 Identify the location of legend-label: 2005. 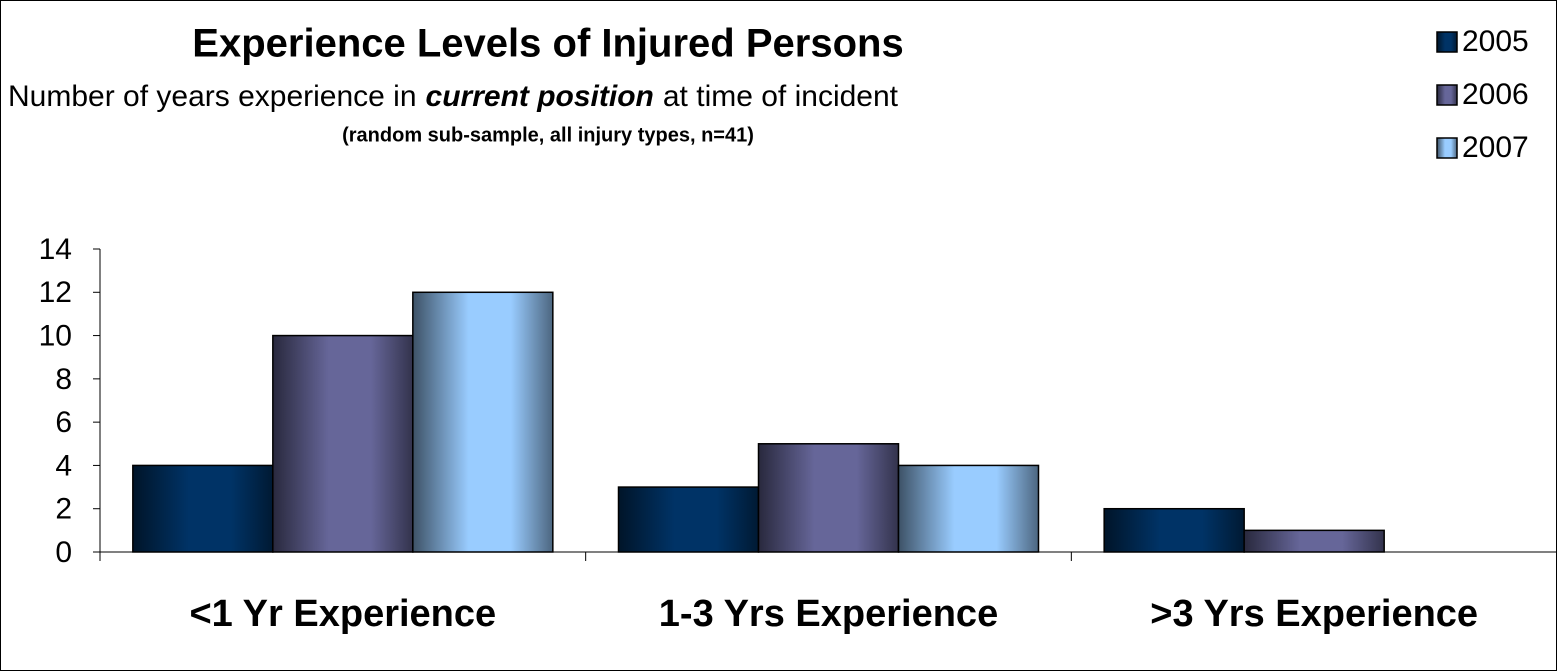
(1495, 41).